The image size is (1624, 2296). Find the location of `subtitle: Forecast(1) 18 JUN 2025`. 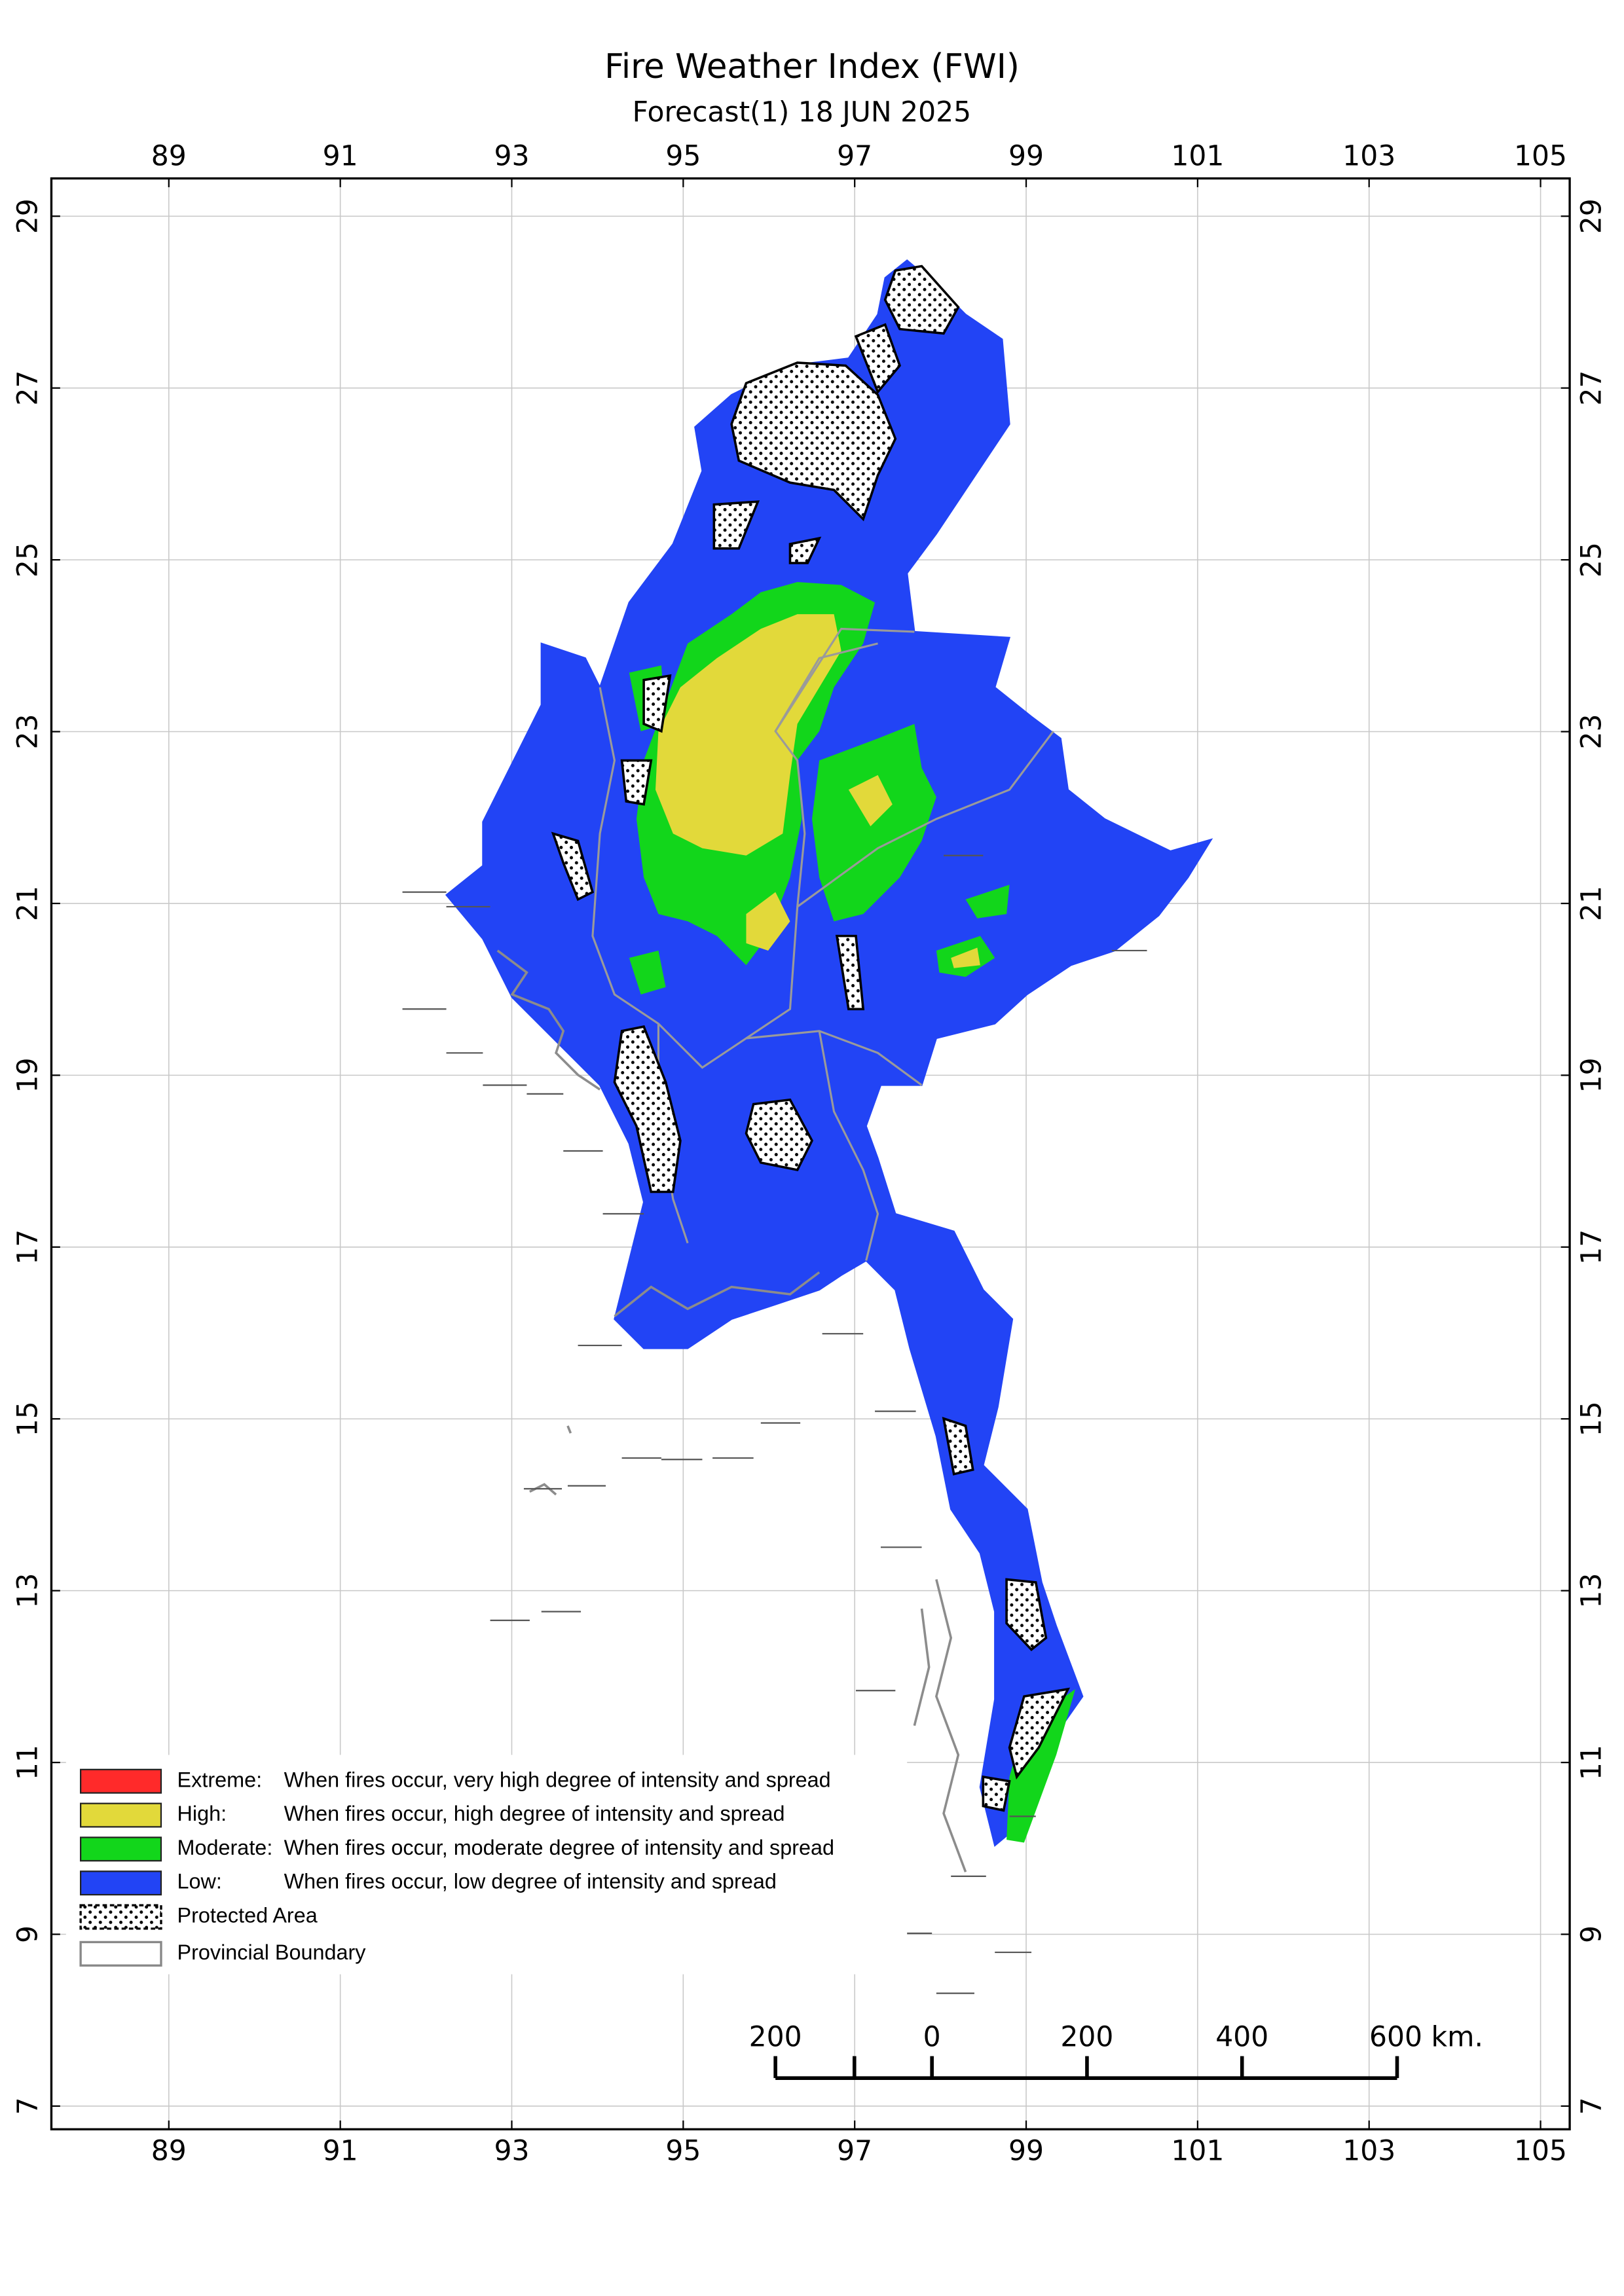

subtitle: Forecast(1) 18 JUN 2025 is located at coordinates (802, 113).